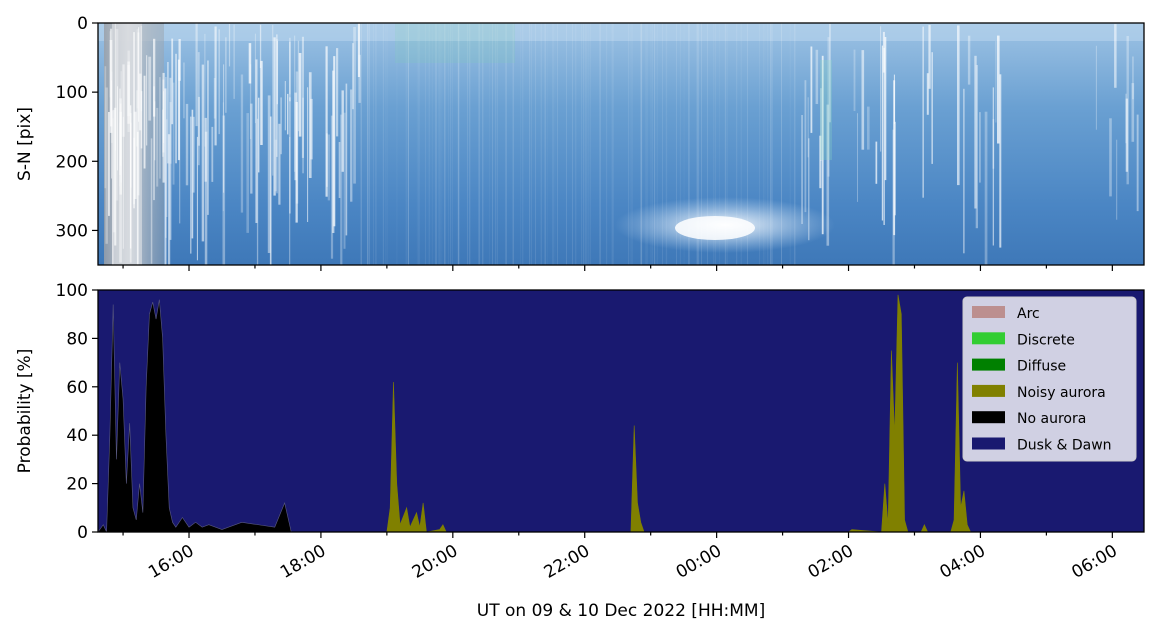  I want to click on legend-label: Noisy aurora, so click(1061, 393).